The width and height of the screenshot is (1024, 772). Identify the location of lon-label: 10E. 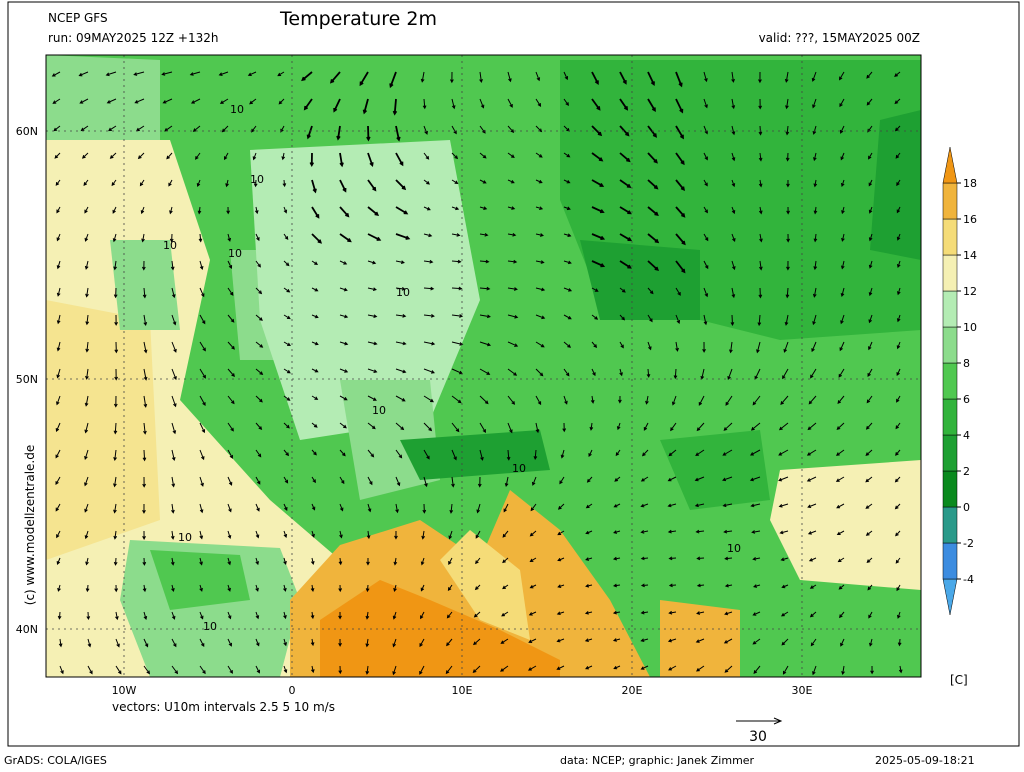
(462, 690).